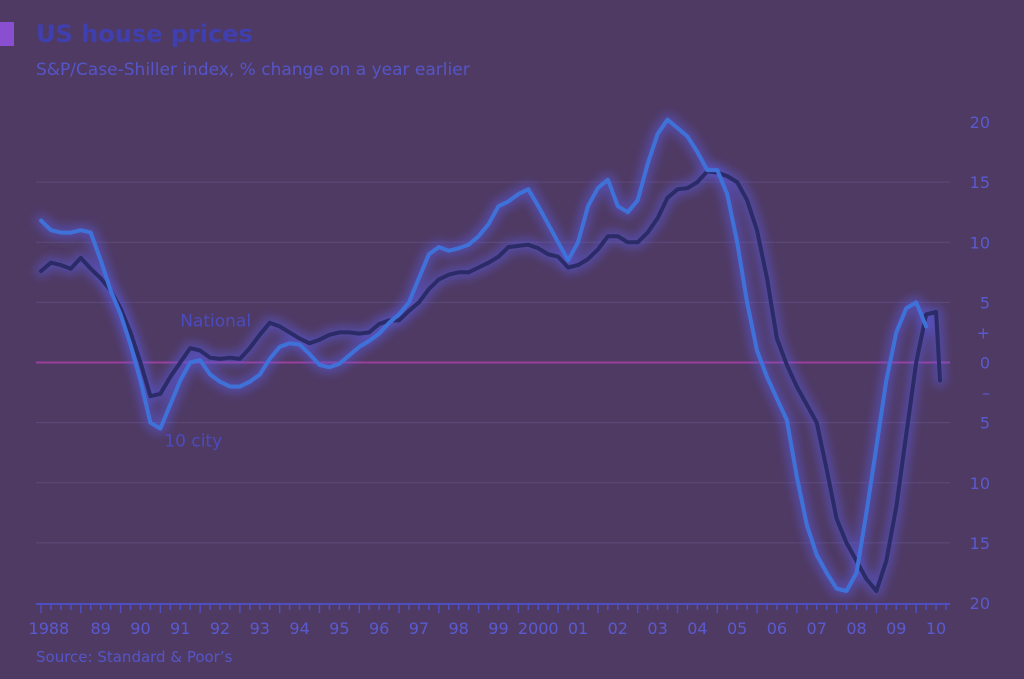 Image resolution: width=1024 pixels, height=679 pixels. I want to click on x-tick-label: 2000, so click(538, 628).